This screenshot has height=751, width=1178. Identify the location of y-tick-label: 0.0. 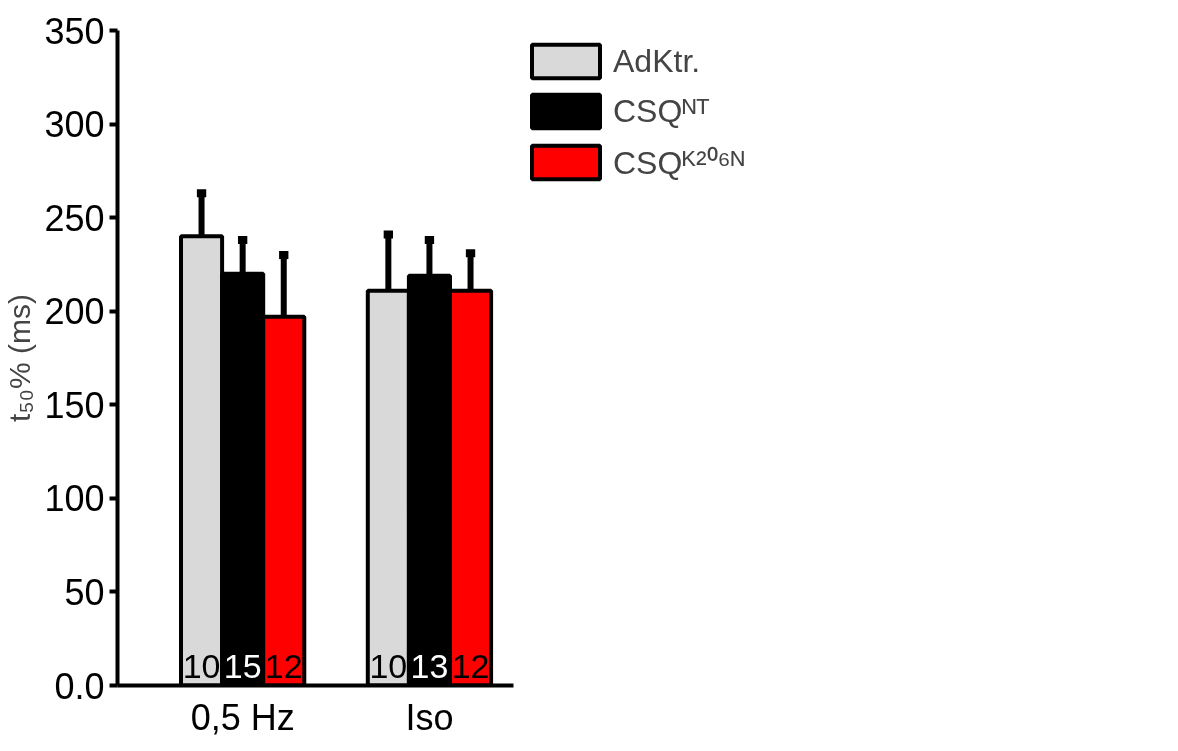
(79, 686).